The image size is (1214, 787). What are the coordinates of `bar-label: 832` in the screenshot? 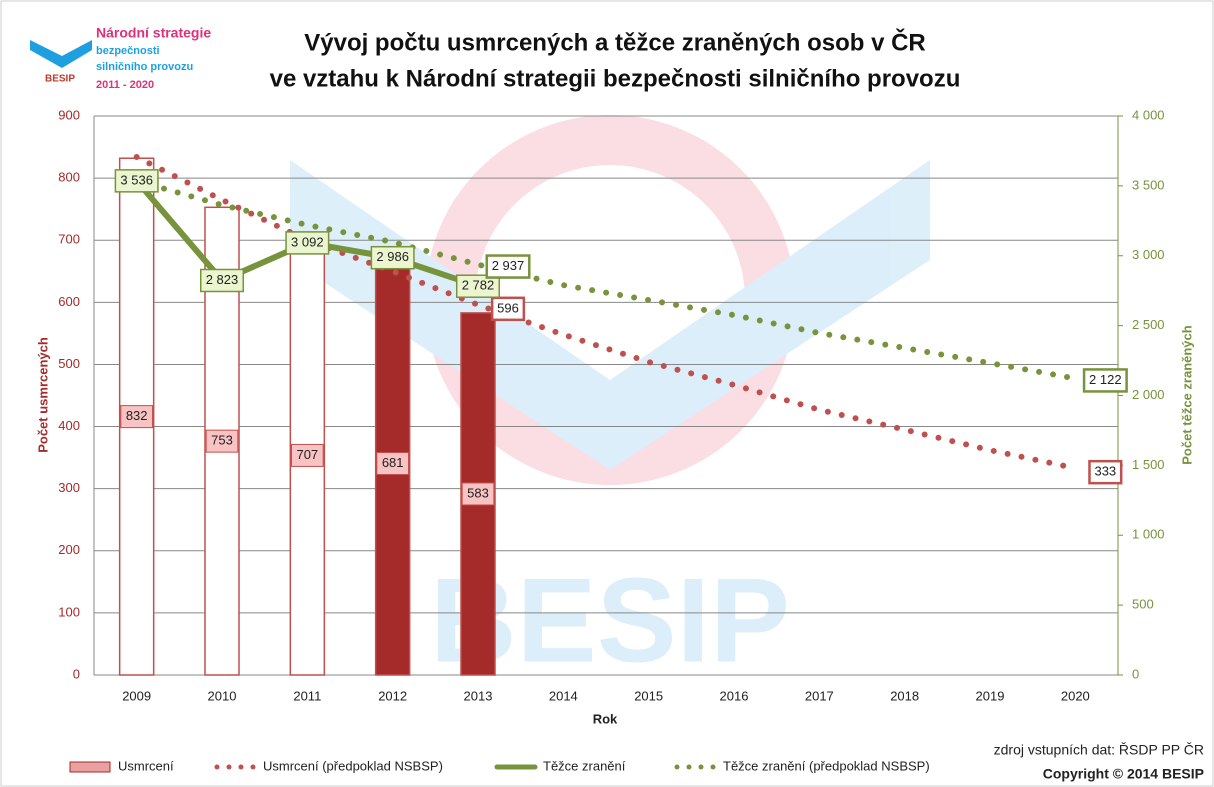 It's located at (137, 415).